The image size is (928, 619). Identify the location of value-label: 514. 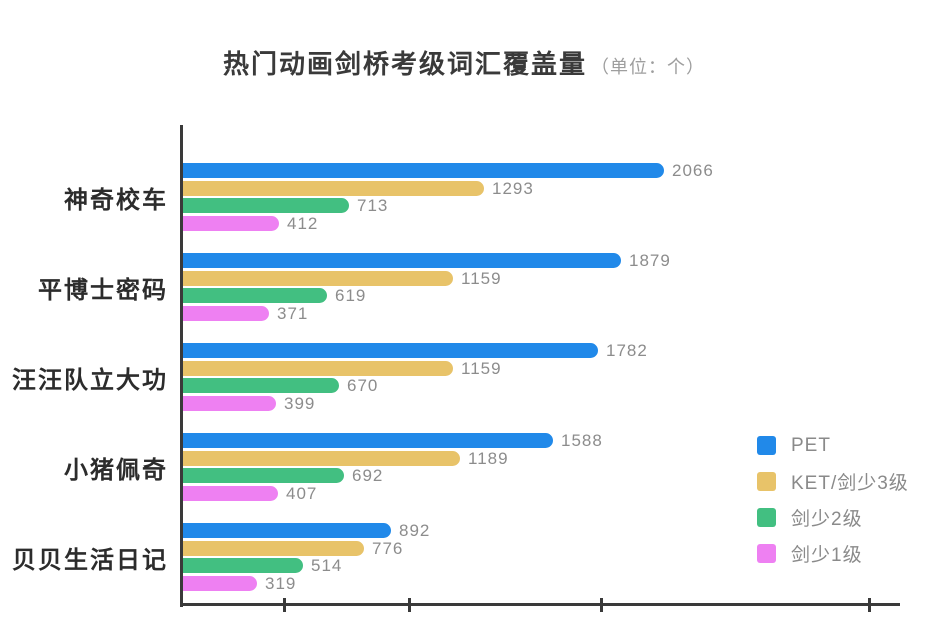
(327, 566).